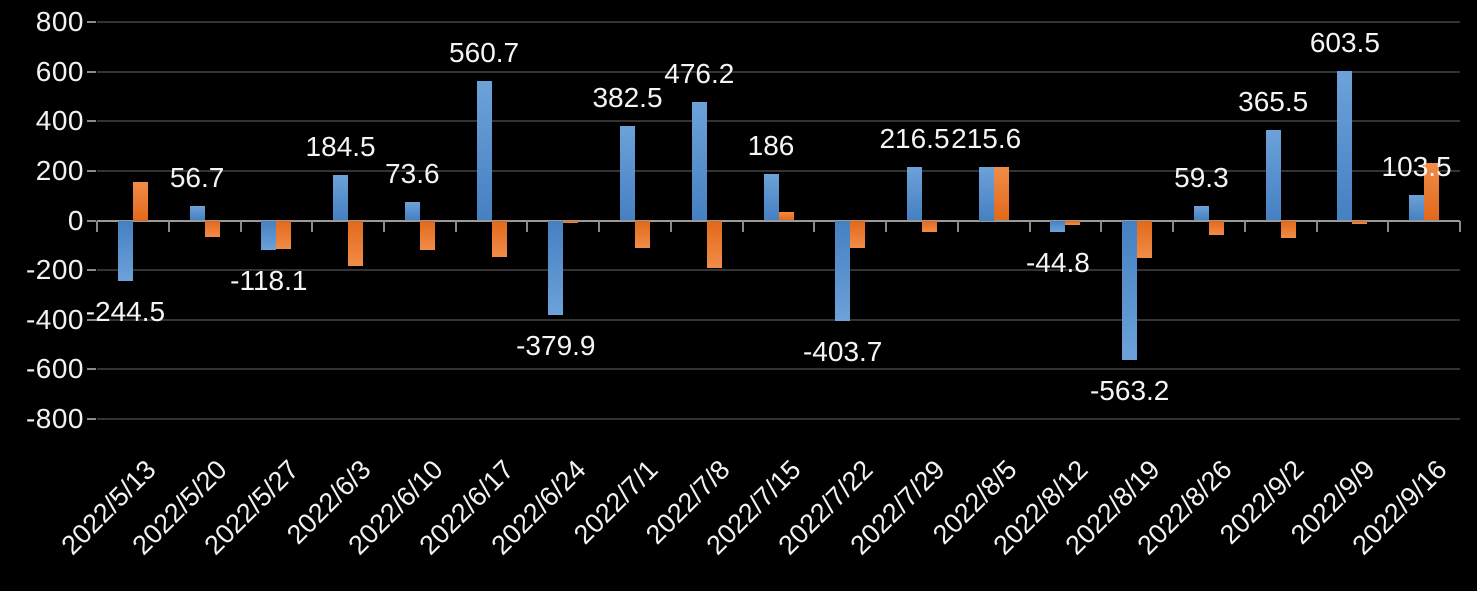 This screenshot has height=591, width=1477. Describe the element at coordinates (125, 312) in the screenshot. I see `data-label: -244.5` at that location.